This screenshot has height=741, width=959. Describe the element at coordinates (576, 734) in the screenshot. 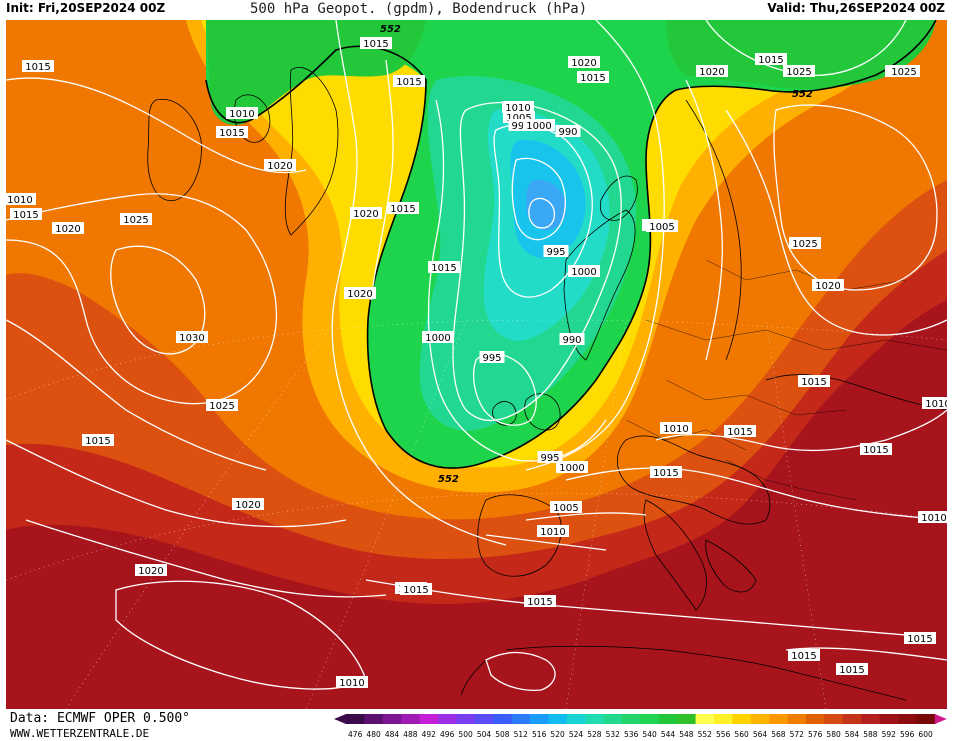

I see `legend-value: 524` at that location.